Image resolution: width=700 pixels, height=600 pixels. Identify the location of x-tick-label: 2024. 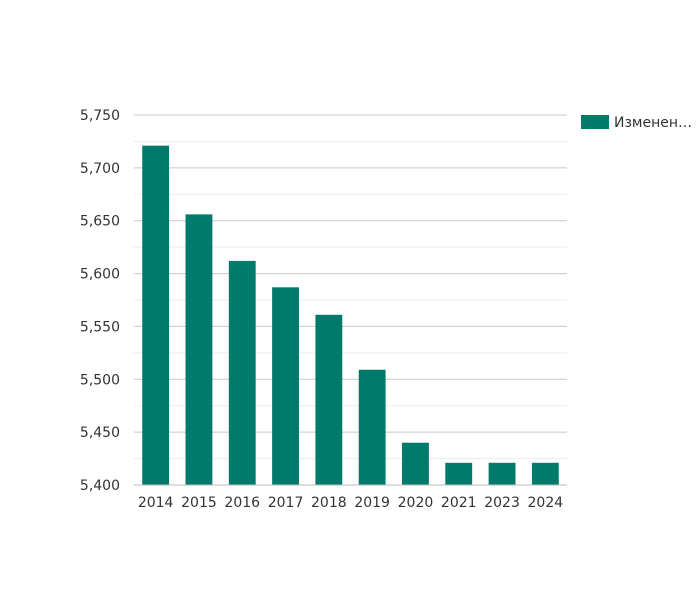
(546, 503).